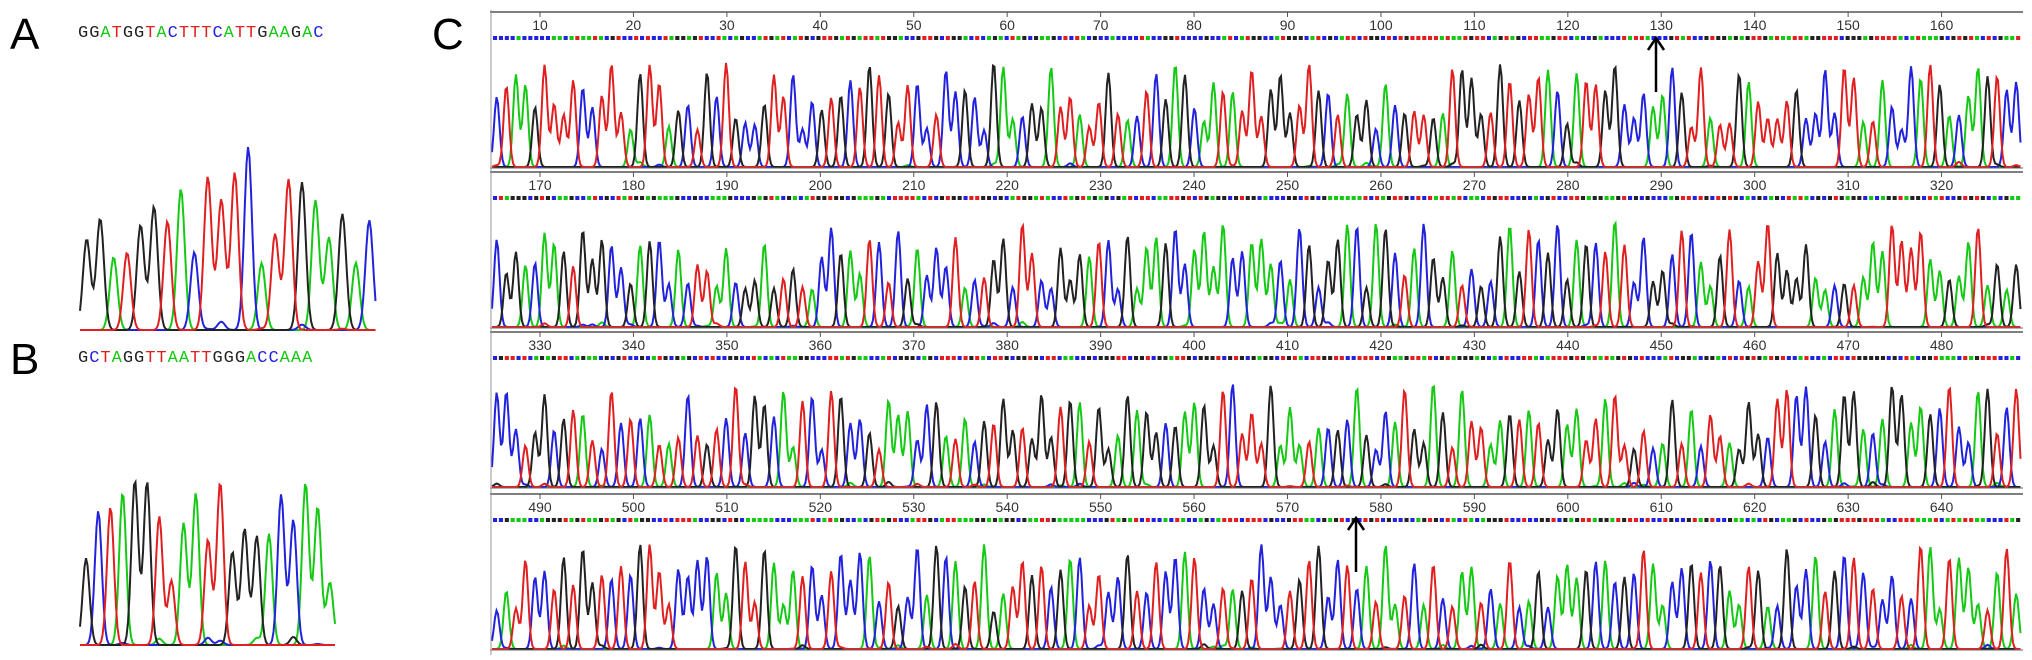 Image resolution: width=2032 pixels, height=660 pixels. What do you see at coordinates (1007, 25) in the screenshot?
I see `ruler-label: 60` at bounding box center [1007, 25].